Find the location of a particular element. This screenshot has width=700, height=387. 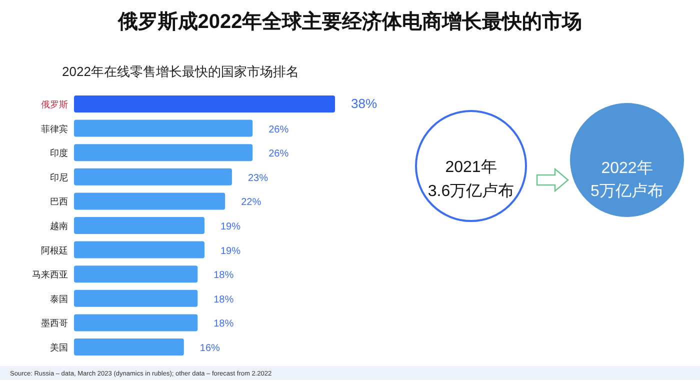

y-tick-label: 墨西哥 is located at coordinates (54, 323).